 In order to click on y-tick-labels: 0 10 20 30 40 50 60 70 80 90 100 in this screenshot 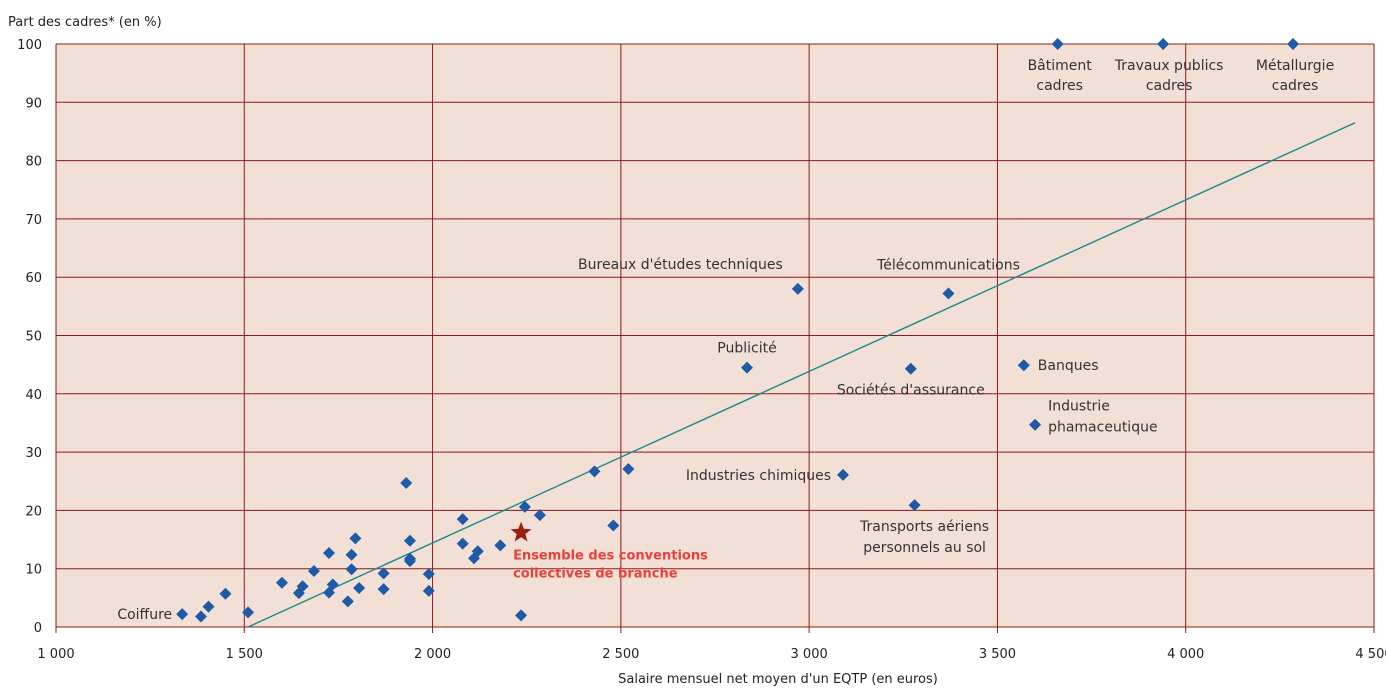, I will do `click(29, 337)`.